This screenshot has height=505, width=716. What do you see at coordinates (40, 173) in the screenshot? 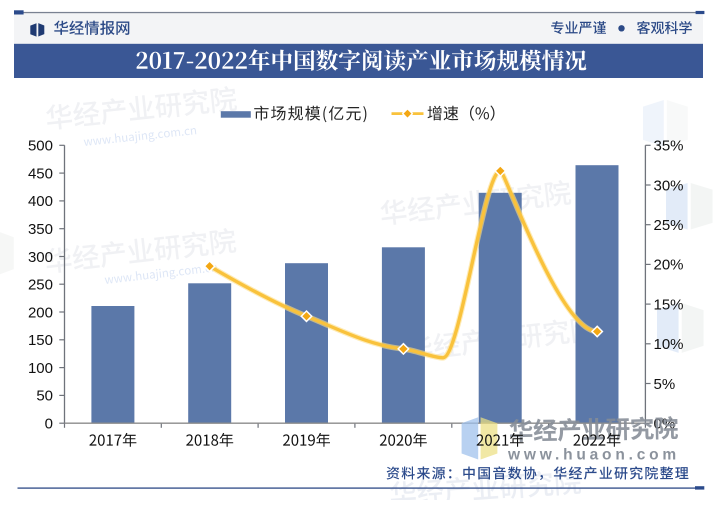
I see `svg-text: 450` at bounding box center [40, 173].